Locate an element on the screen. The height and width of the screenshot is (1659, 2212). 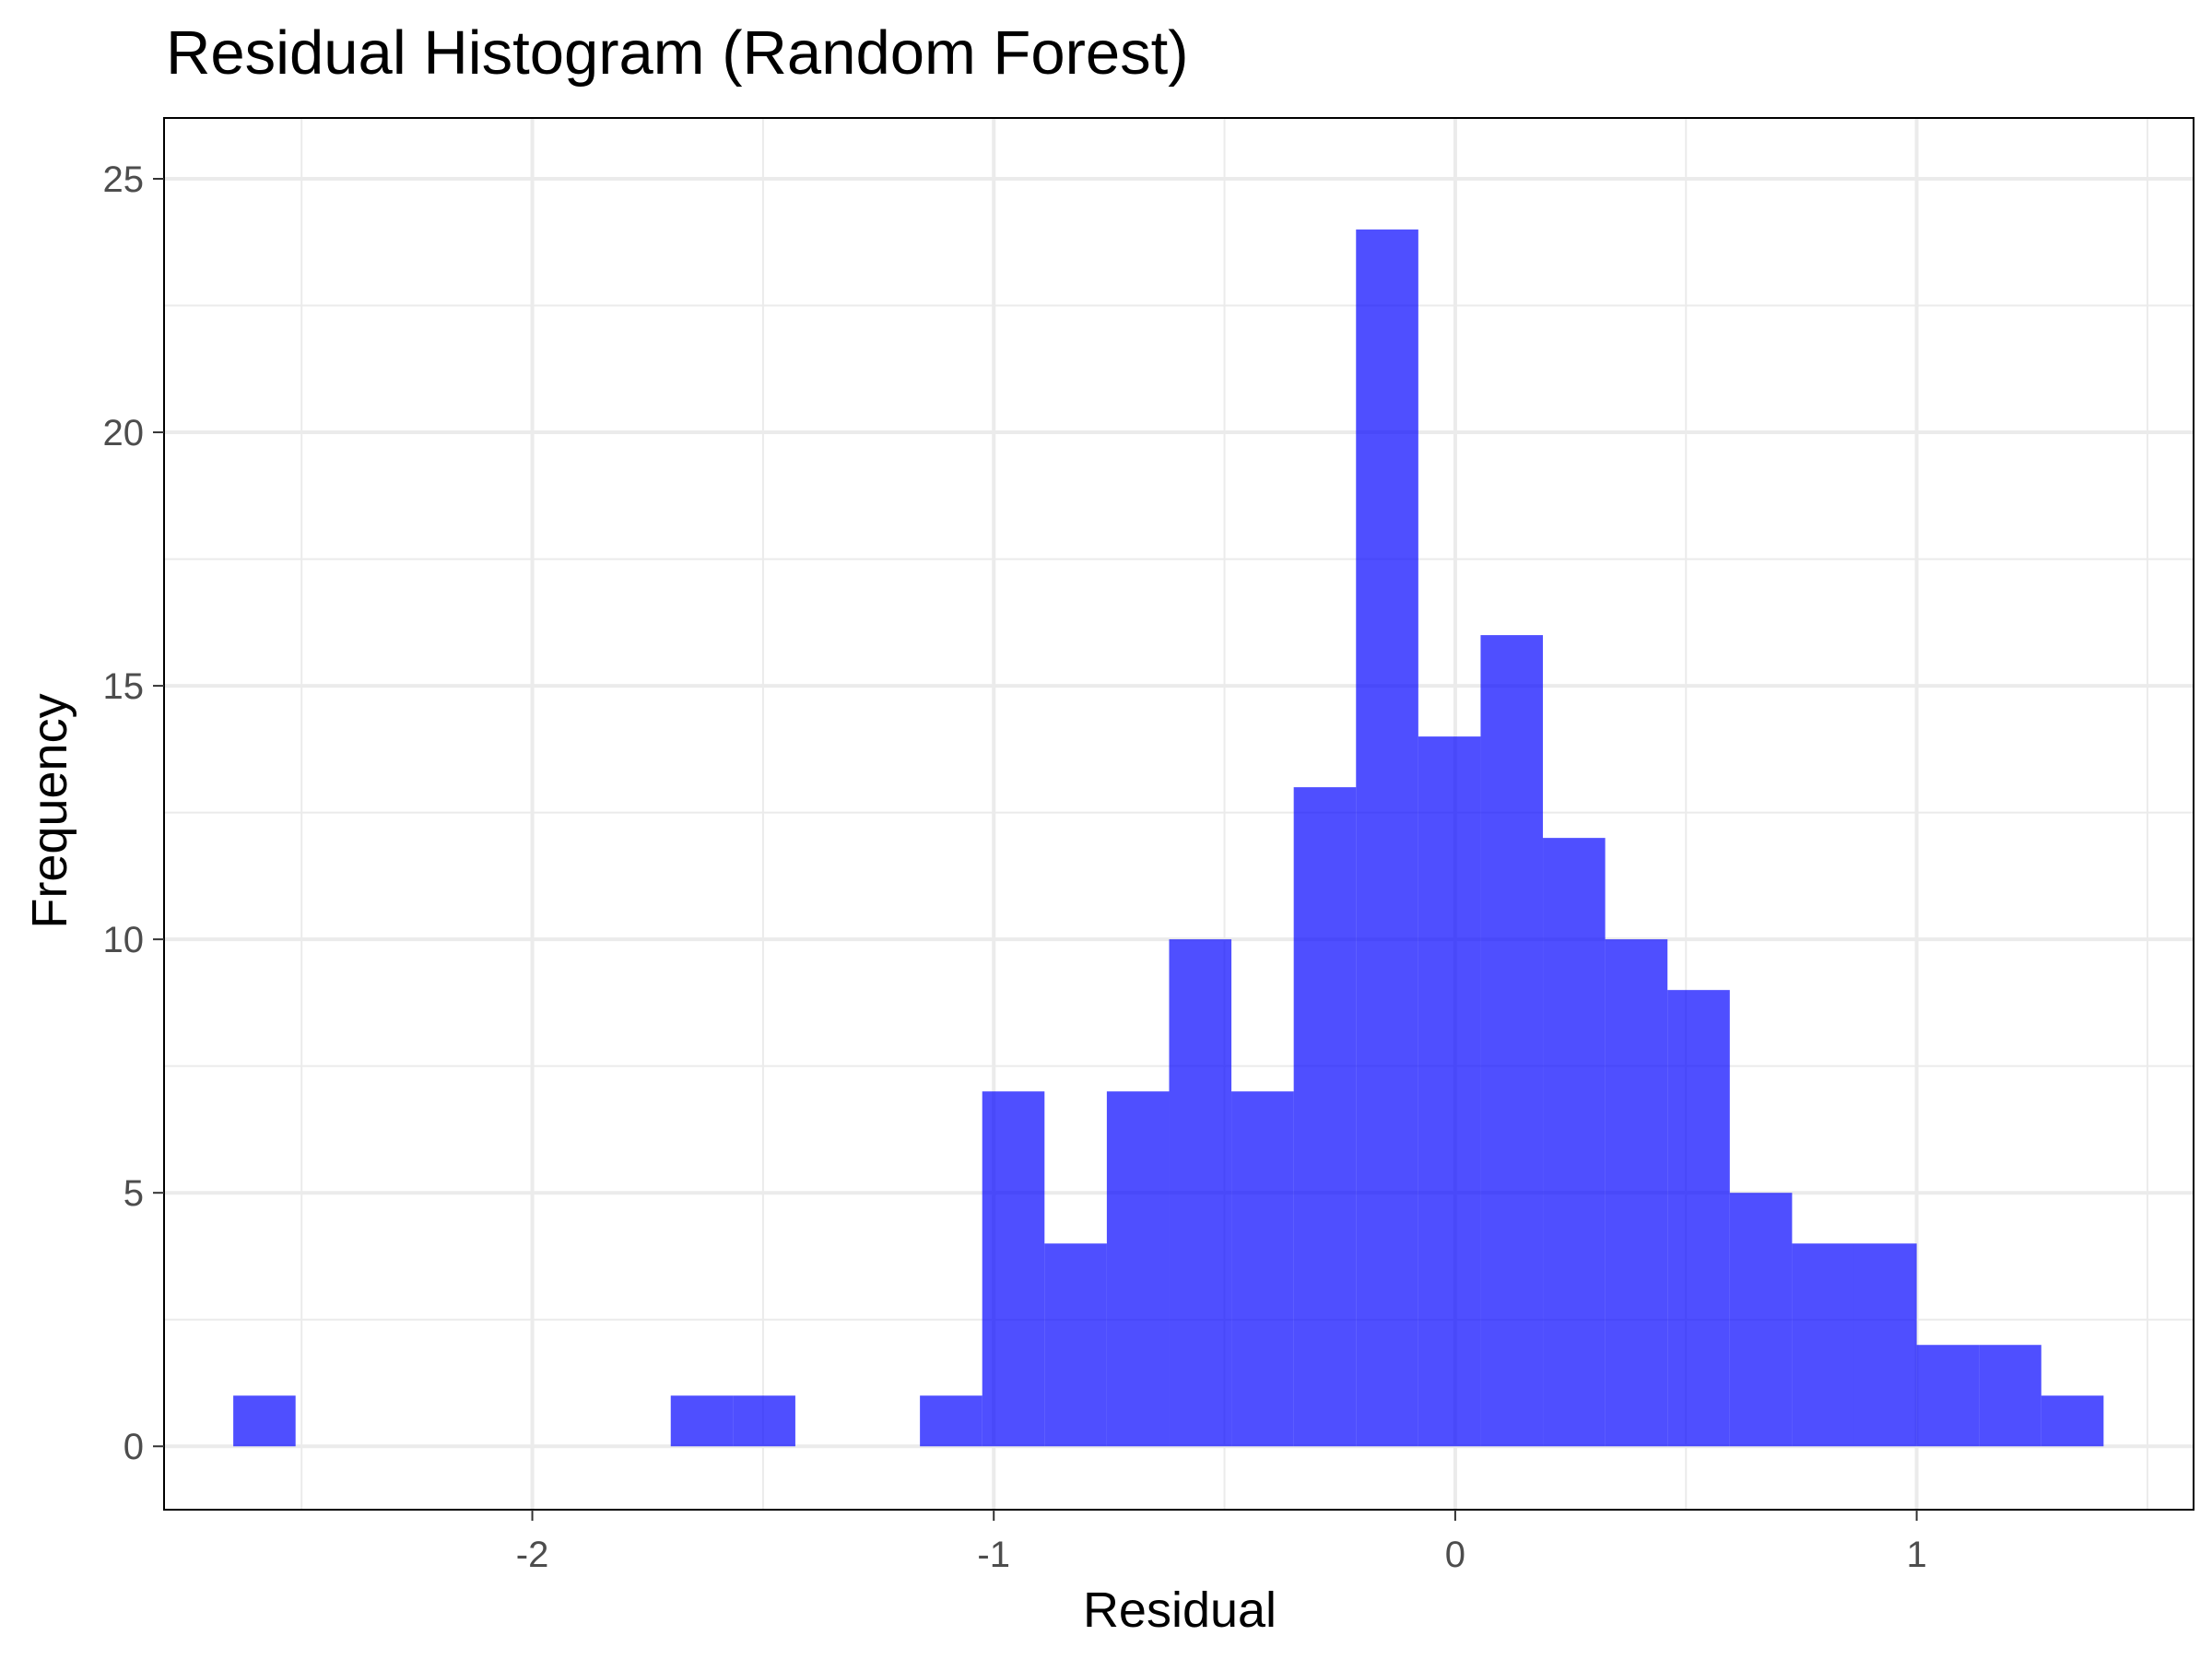
y-tick-label: 15 is located at coordinates (124, 686).